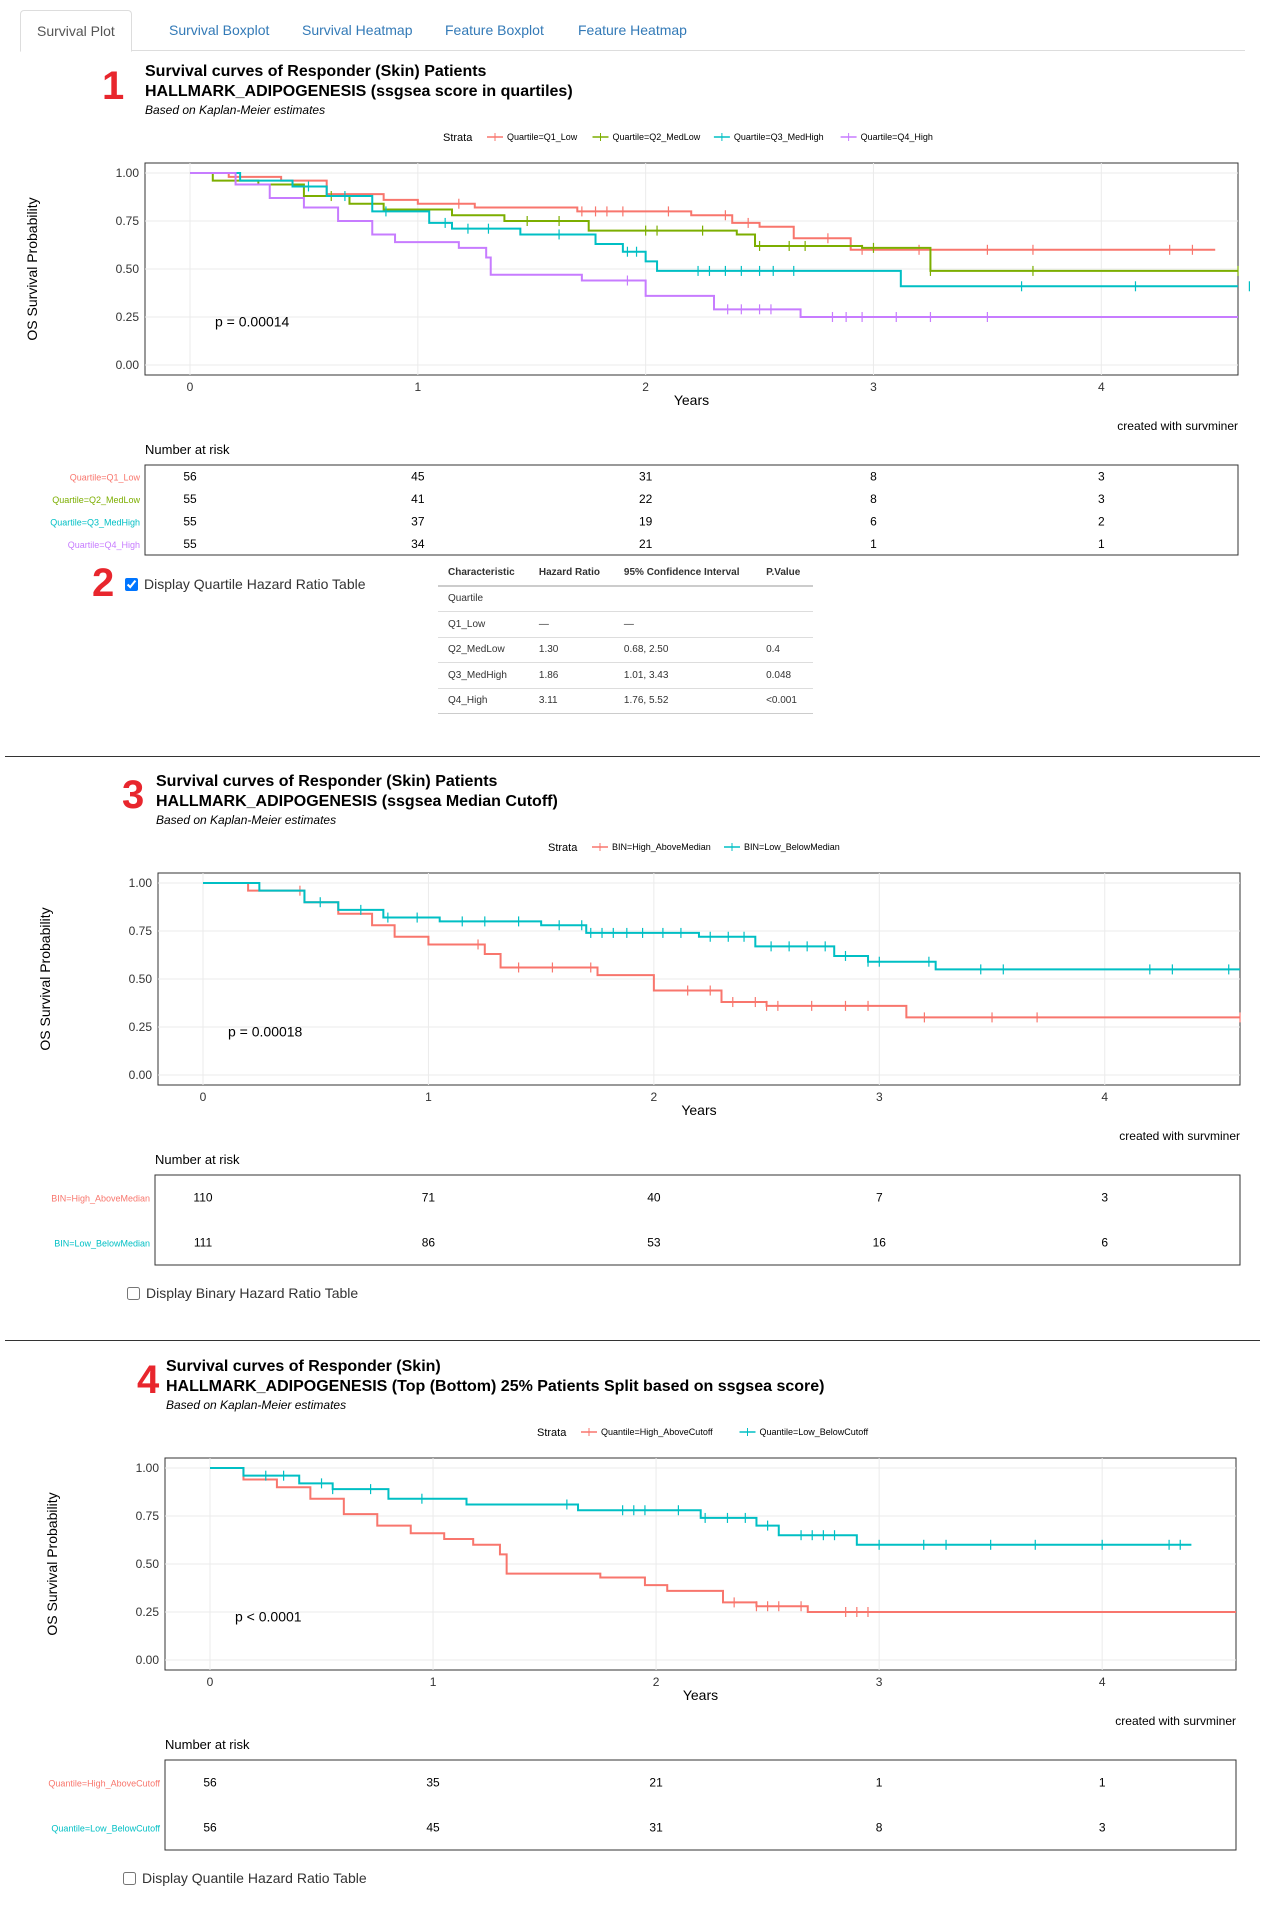 The height and width of the screenshot is (1905, 1268). What do you see at coordinates (483, 598) in the screenshot?
I see `table-cell: Quartile` at bounding box center [483, 598].